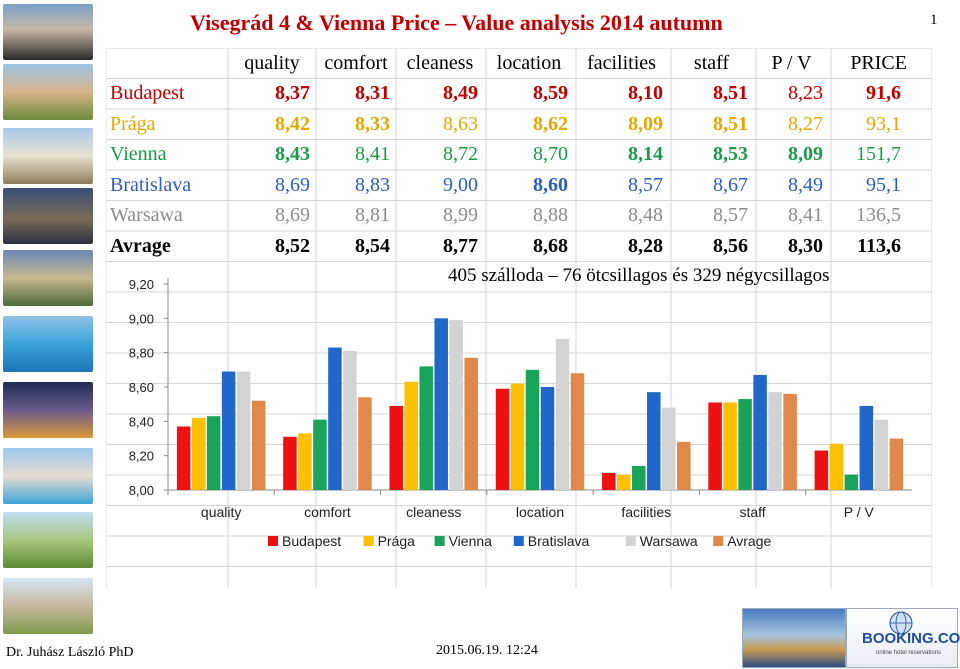 The width and height of the screenshot is (960, 669). Describe the element at coordinates (550, 123) in the screenshot. I see `table-cell: 8,62` at that location.